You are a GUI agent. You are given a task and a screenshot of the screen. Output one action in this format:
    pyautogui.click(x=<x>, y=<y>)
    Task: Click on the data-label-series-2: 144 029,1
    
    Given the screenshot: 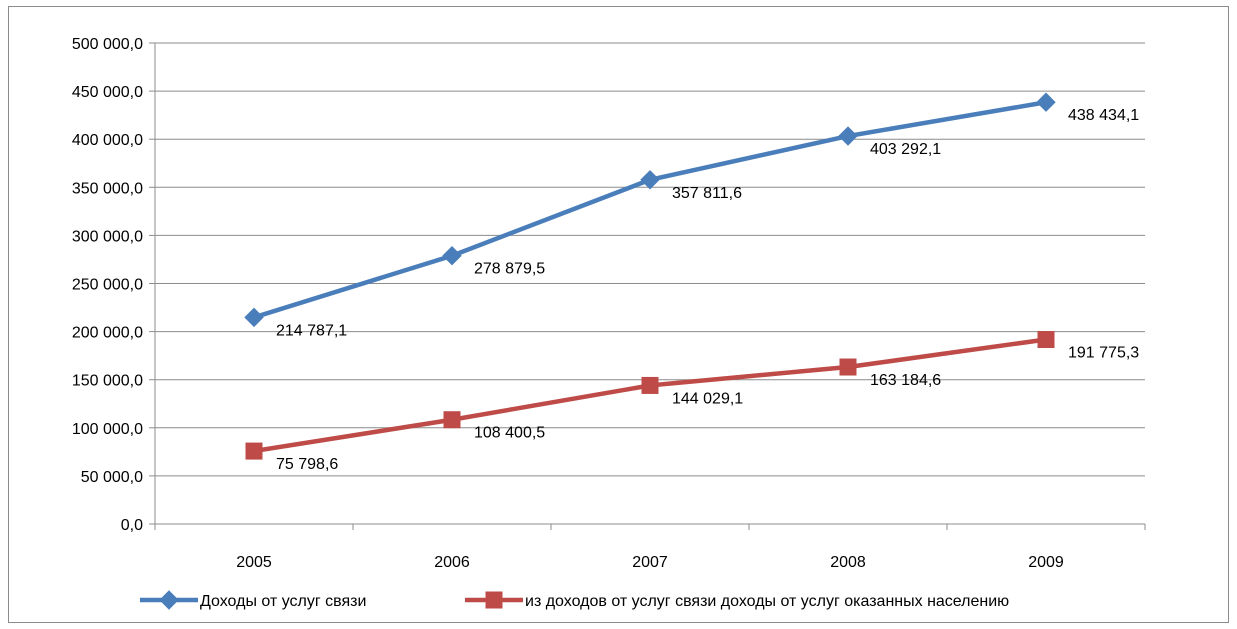 What is the action you would take?
    pyautogui.click(x=707, y=398)
    